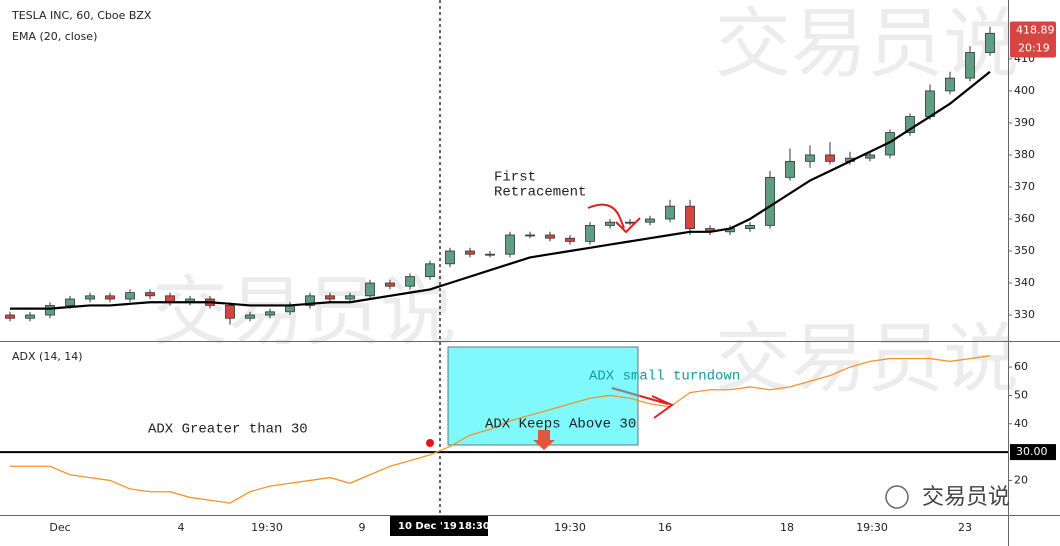 Image resolution: width=1060 pixels, height=546 pixels. What do you see at coordinates (81, 15) in the screenshot?
I see `chart-title: TESLA INC, 60, Cboe BZX` at bounding box center [81, 15].